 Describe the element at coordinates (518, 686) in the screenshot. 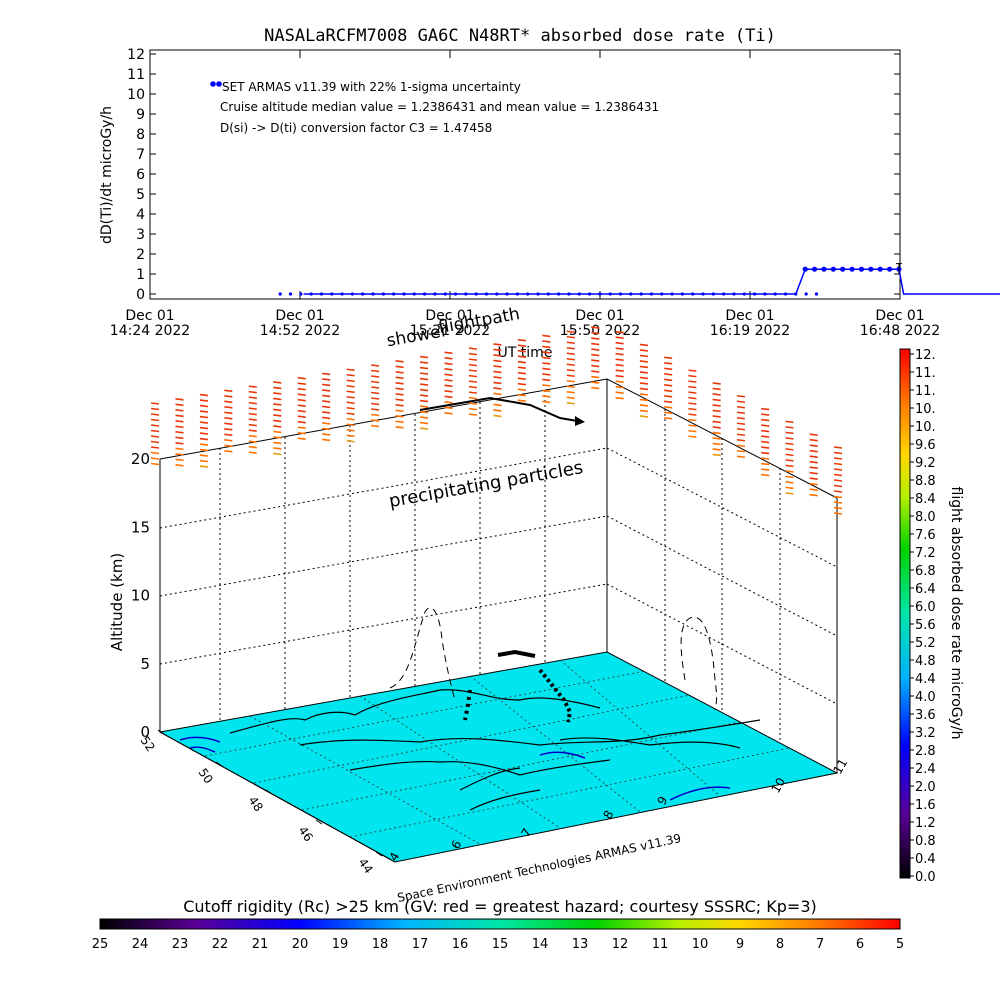

I see `flight-track` at that location.